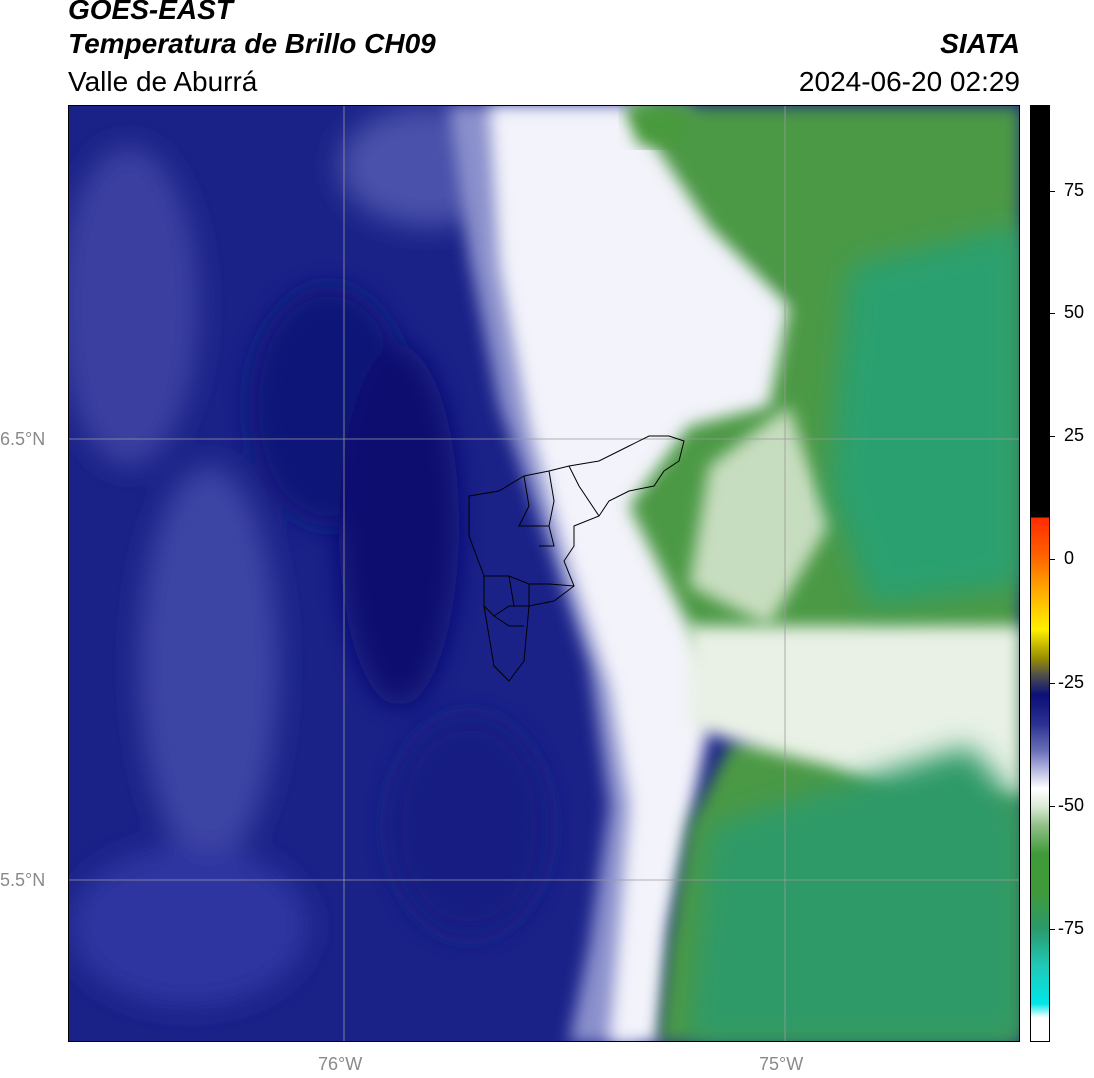 The height and width of the screenshot is (1078, 1094). Describe the element at coordinates (340, 1064) in the screenshot. I see `lon-label-76w: 76°W` at that location.